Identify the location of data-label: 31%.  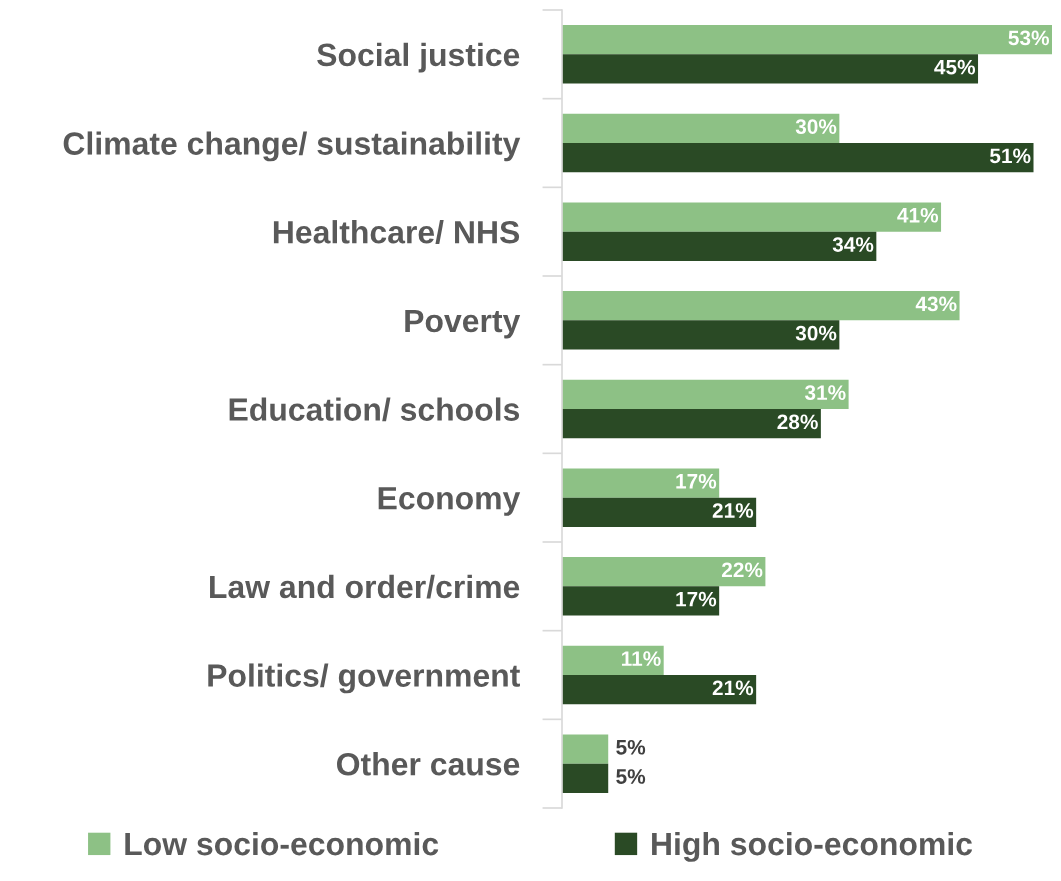
(825, 392).